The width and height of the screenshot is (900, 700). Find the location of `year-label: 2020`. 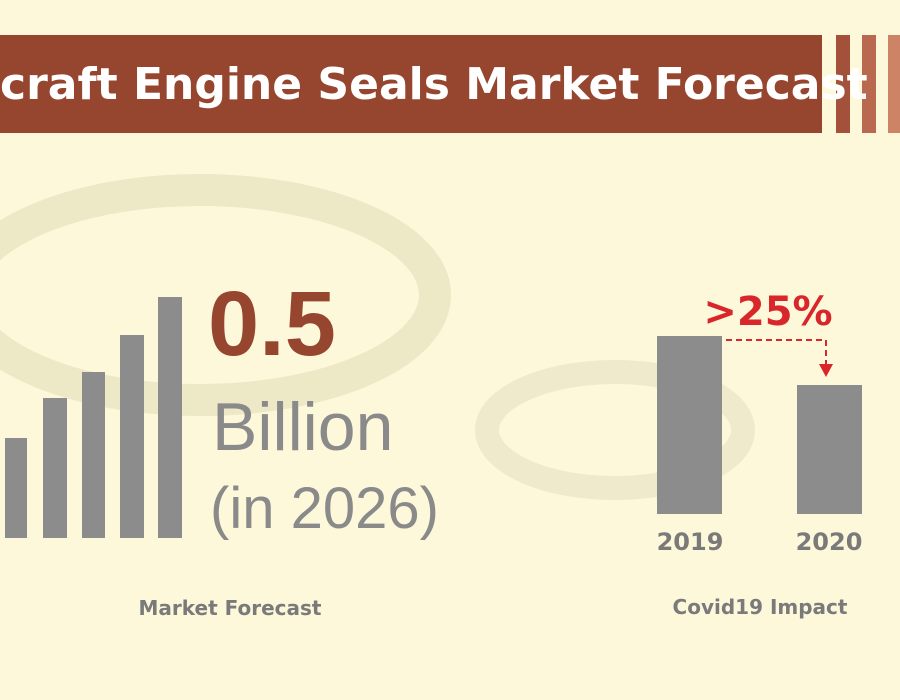

year-label: 2020 is located at coordinates (829, 542).